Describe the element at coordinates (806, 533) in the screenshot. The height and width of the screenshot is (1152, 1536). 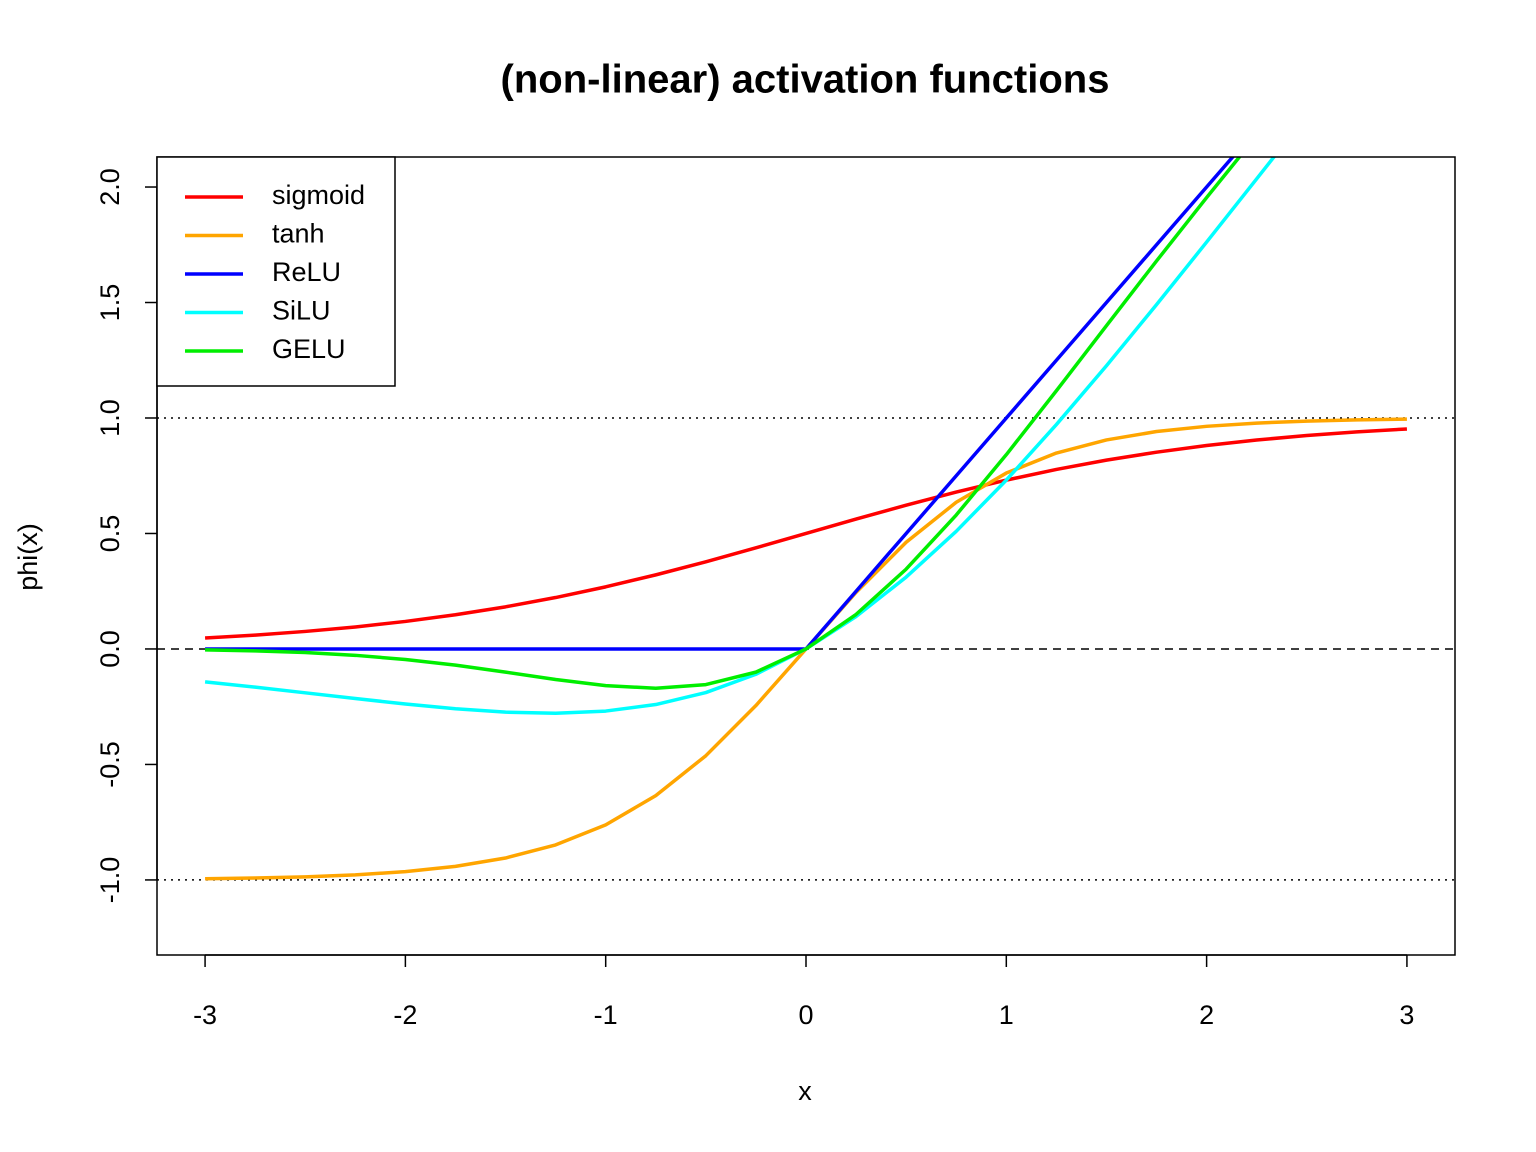
I see `series-line` at that location.